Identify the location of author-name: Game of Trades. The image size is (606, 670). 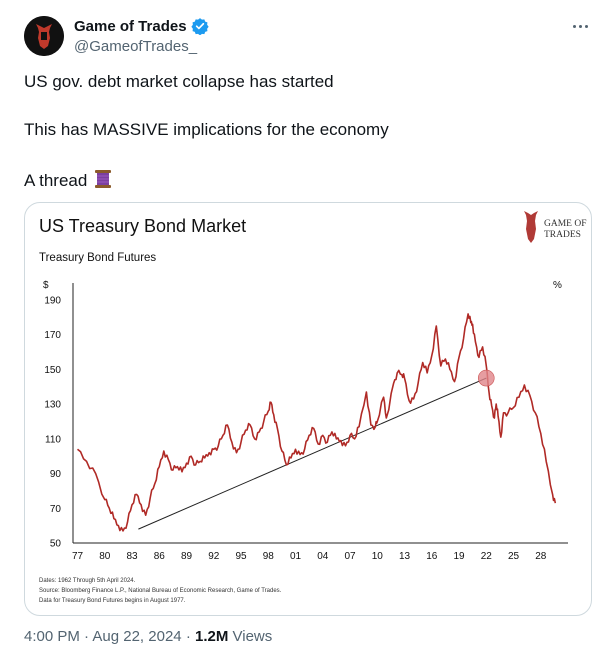
(130, 26).